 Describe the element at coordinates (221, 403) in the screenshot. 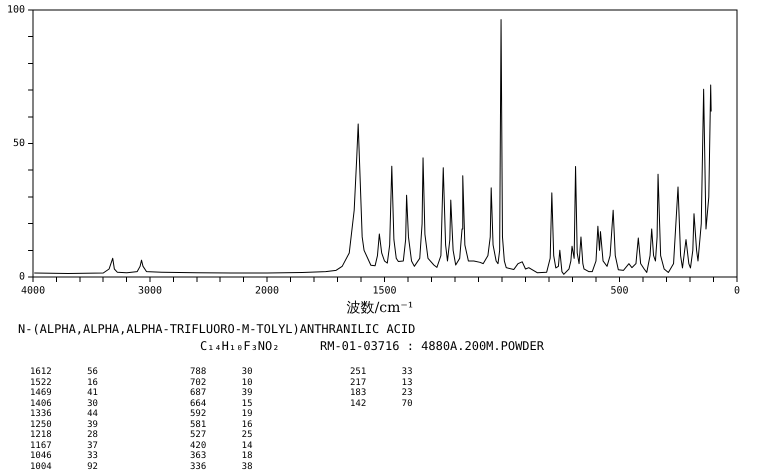

I see `text: 664 15` at that location.